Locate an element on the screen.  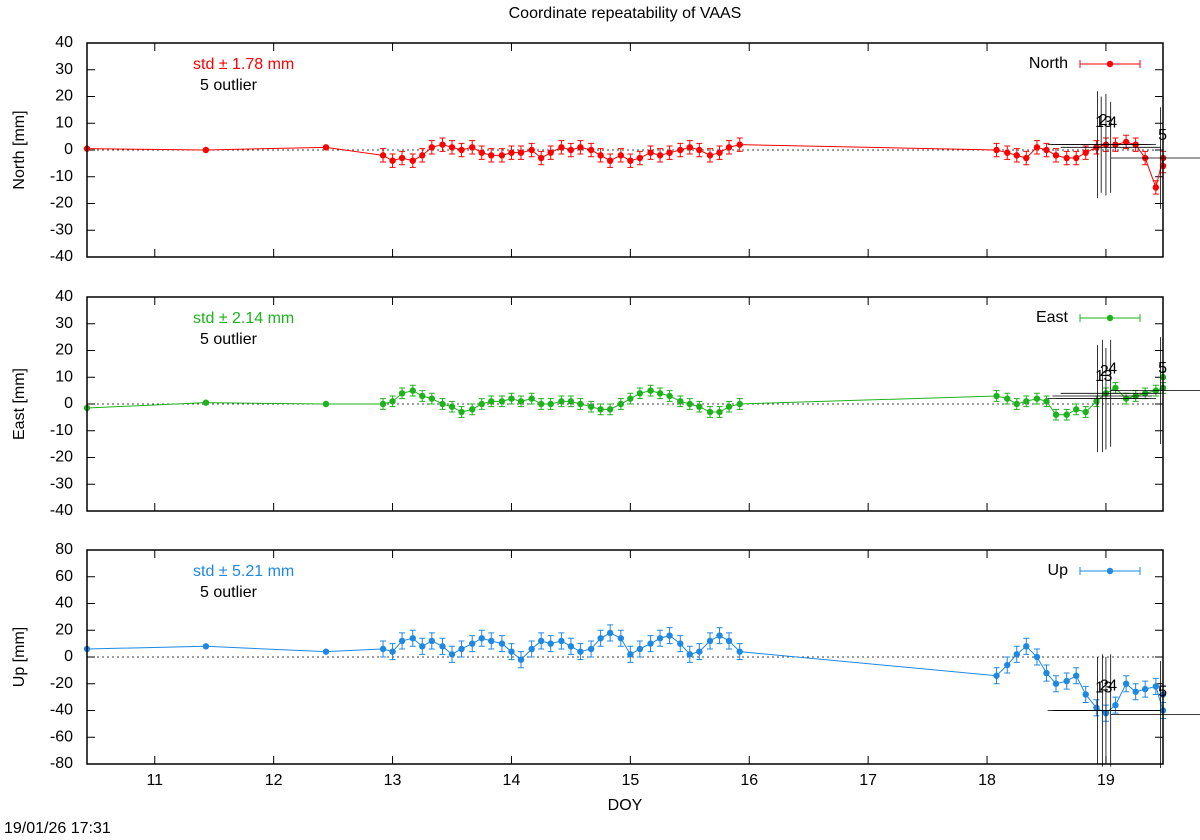
y-axis-label: Up [mm] is located at coordinates (19, 657).